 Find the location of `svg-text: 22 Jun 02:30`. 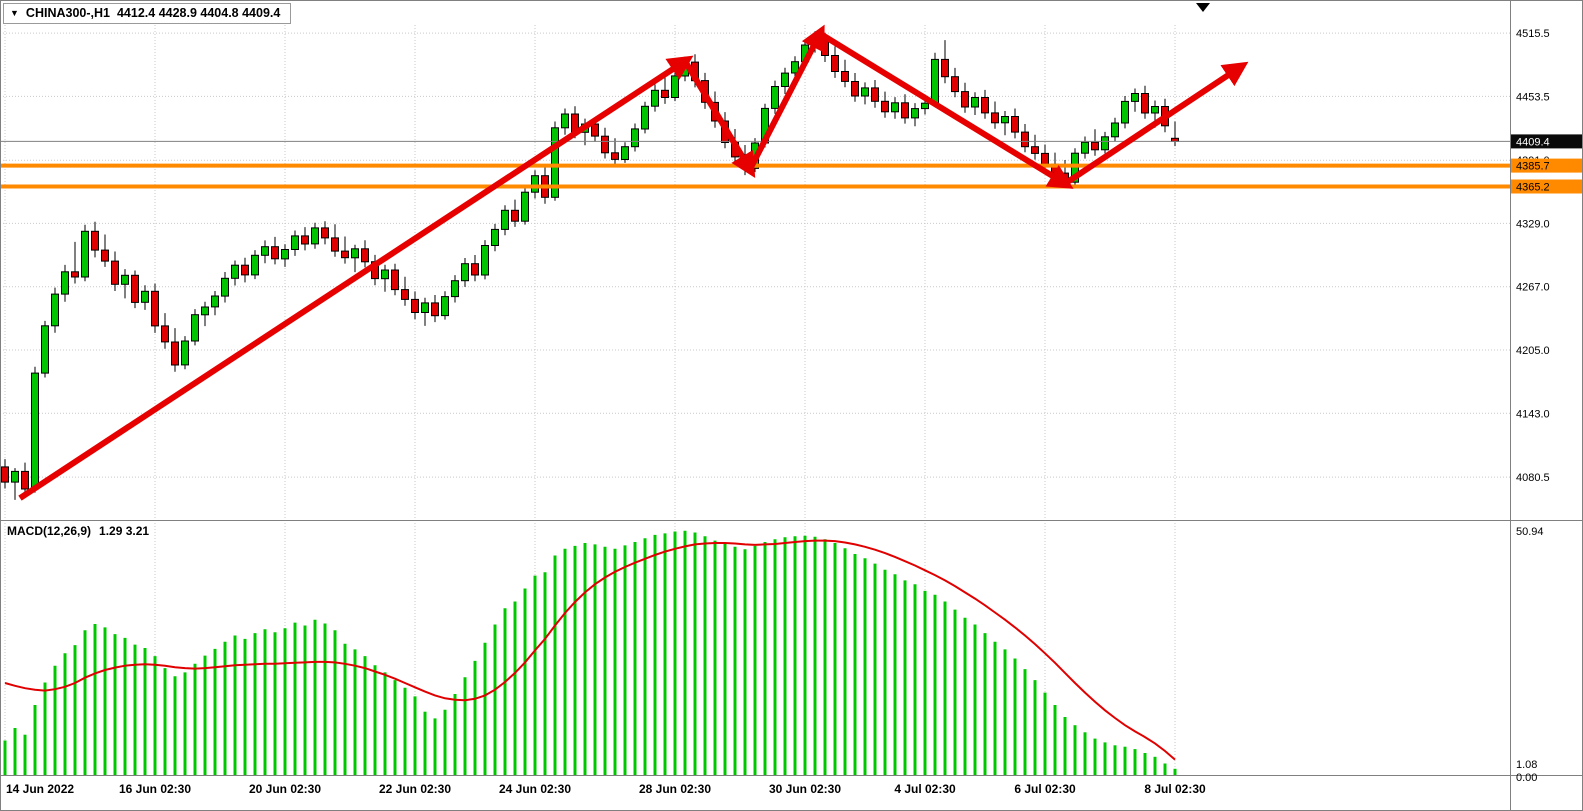

svg-text: 22 Jun 02:30 is located at coordinates (415, 789).